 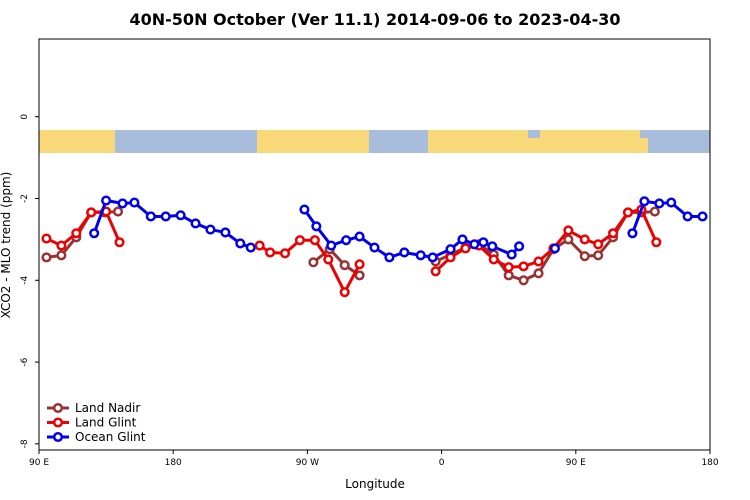 I want to click on x-tick-label: 0, so click(x=442, y=463).